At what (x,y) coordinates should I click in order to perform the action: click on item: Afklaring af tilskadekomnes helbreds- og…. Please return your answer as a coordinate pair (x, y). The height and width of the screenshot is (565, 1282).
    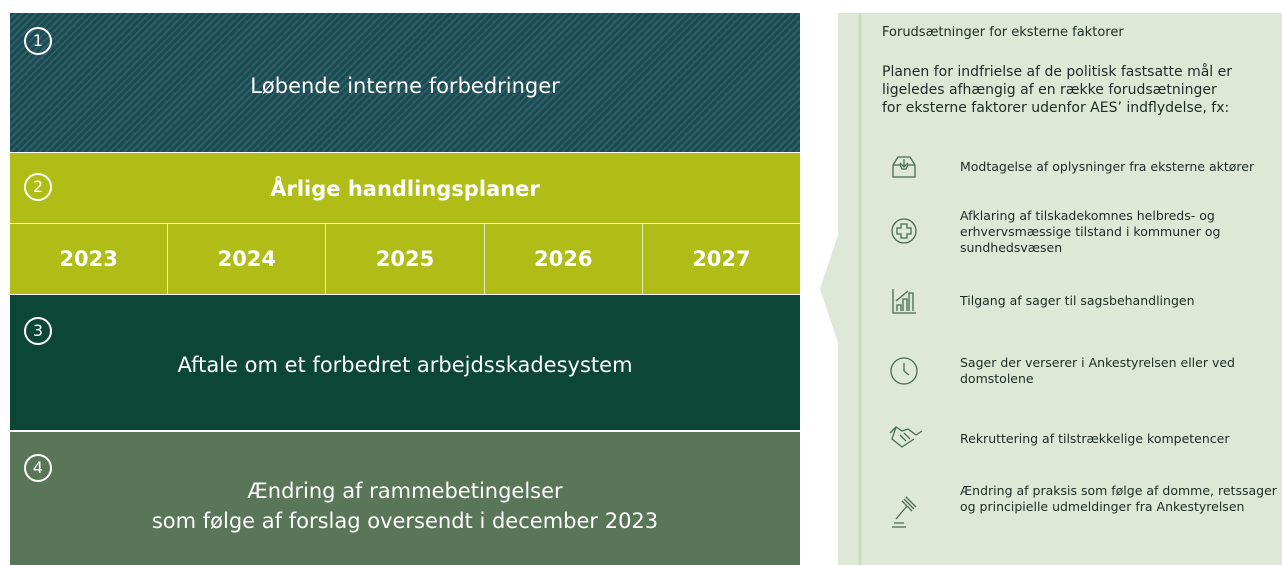
    Looking at the image, I should click on (1090, 231).